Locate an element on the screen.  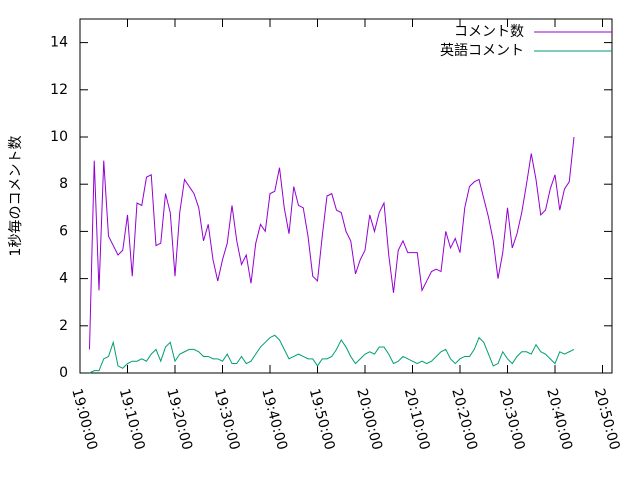
legend-label: 英語コメント is located at coordinates (482, 50).